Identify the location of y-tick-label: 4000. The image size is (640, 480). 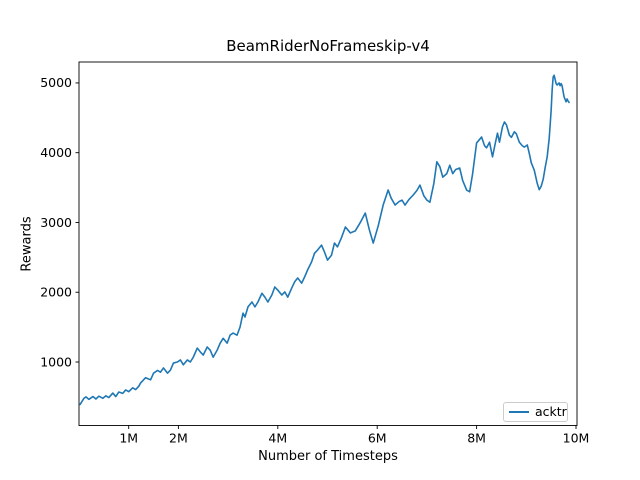
(56, 152).